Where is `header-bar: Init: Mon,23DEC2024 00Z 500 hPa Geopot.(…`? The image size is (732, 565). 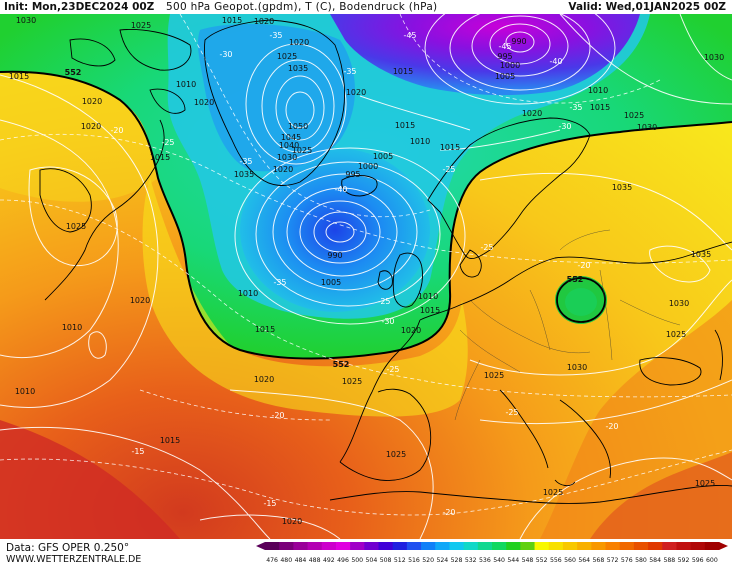 header-bar: Init: Mon,23DEC2024 00Z 500 hPa Geopot.(… is located at coordinates (366, 7).